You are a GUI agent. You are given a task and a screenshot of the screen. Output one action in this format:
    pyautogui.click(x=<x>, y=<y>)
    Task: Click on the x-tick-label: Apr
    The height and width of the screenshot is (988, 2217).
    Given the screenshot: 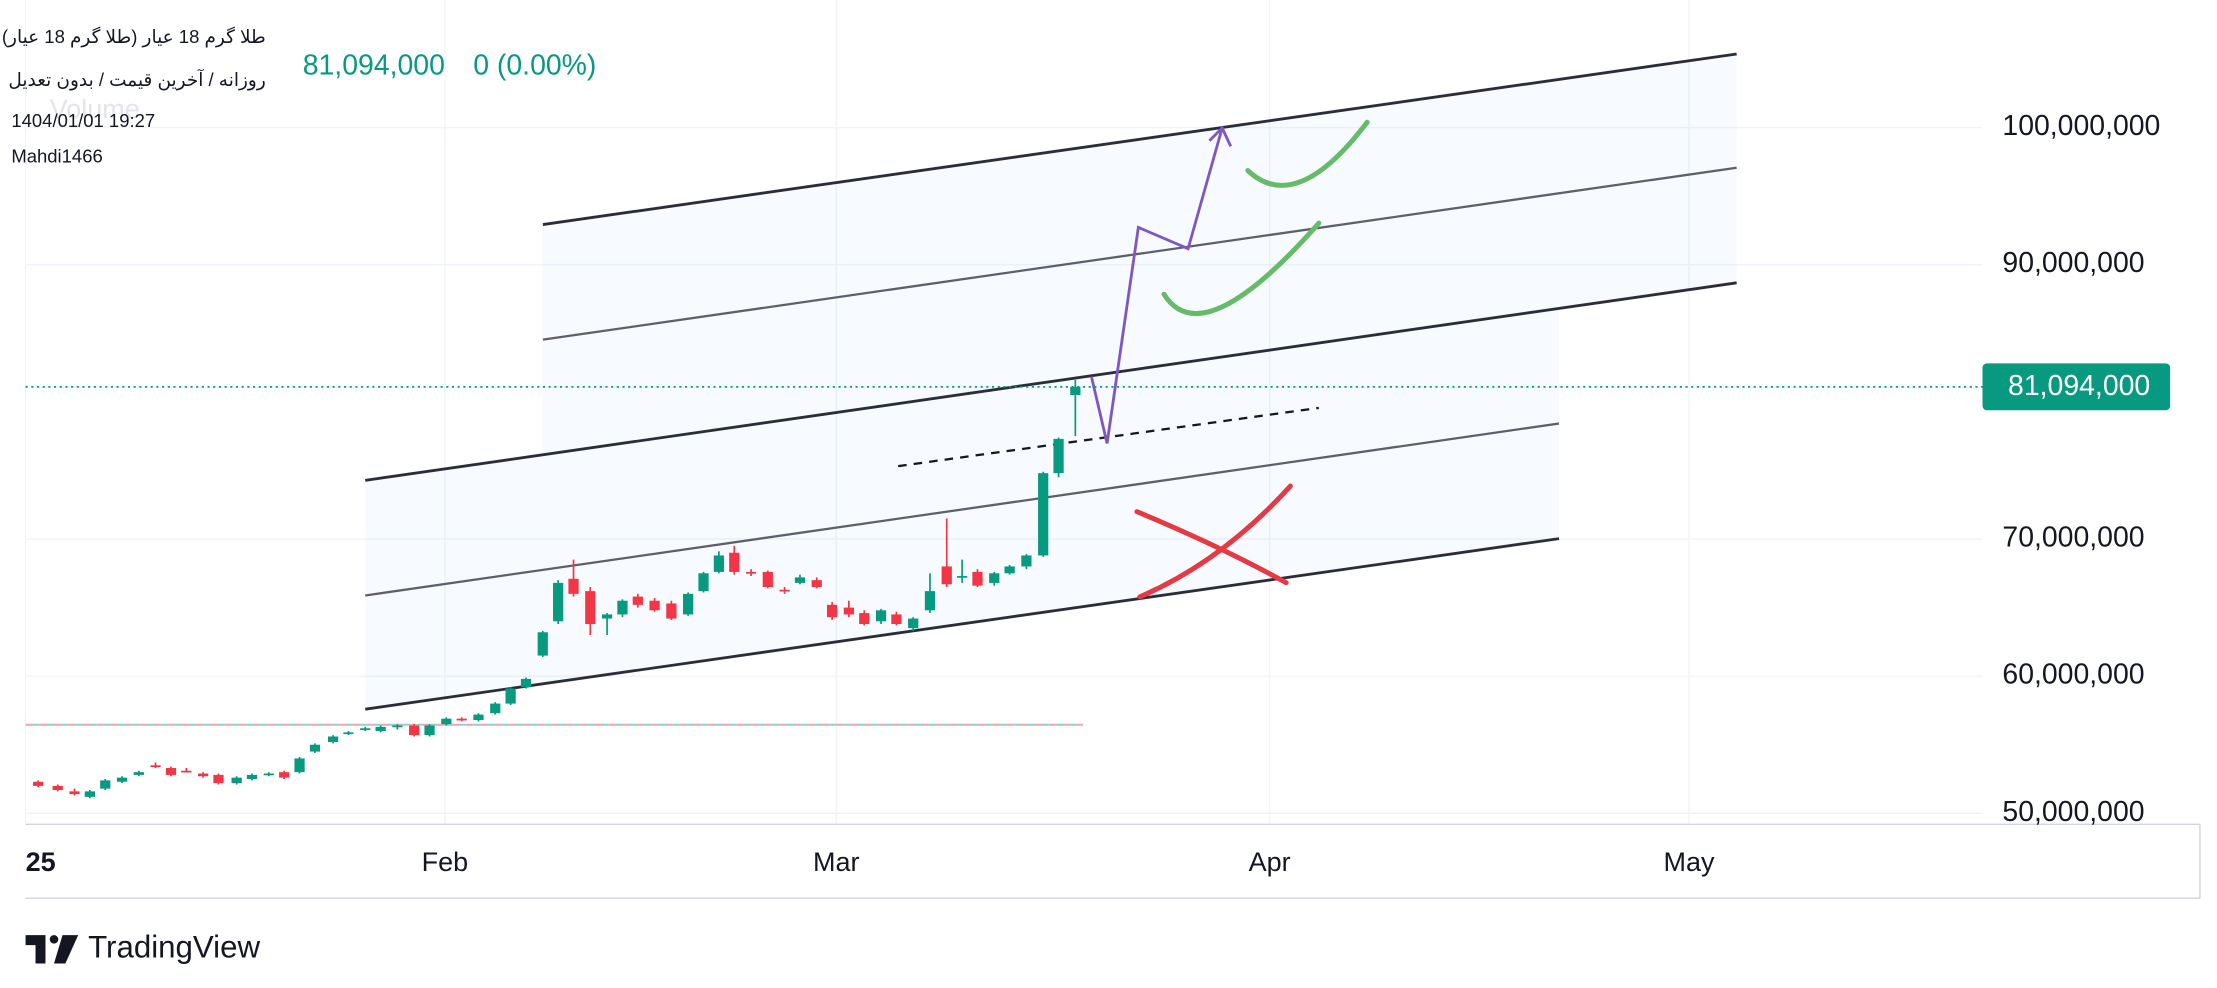 What is the action you would take?
    pyautogui.click(x=1270, y=862)
    